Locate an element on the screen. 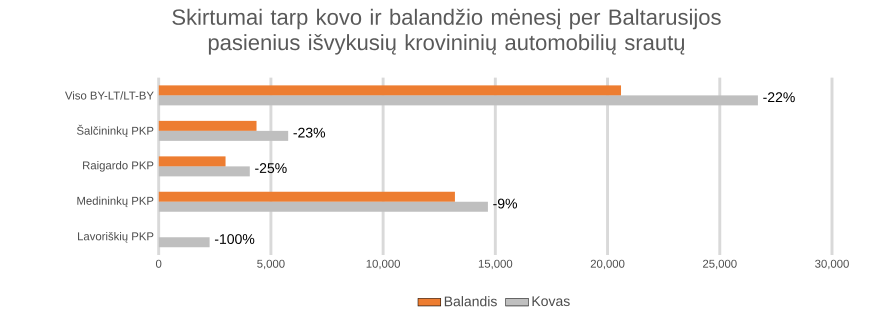 The height and width of the screenshot is (333, 893). legend-label: Balandis is located at coordinates (470, 301).